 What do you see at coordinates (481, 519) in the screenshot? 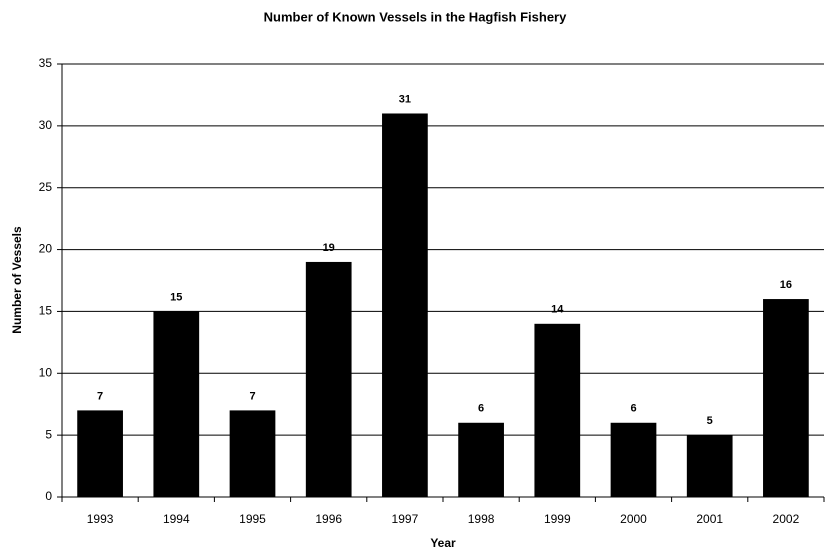
I see `x-tick-label: 1998` at bounding box center [481, 519].